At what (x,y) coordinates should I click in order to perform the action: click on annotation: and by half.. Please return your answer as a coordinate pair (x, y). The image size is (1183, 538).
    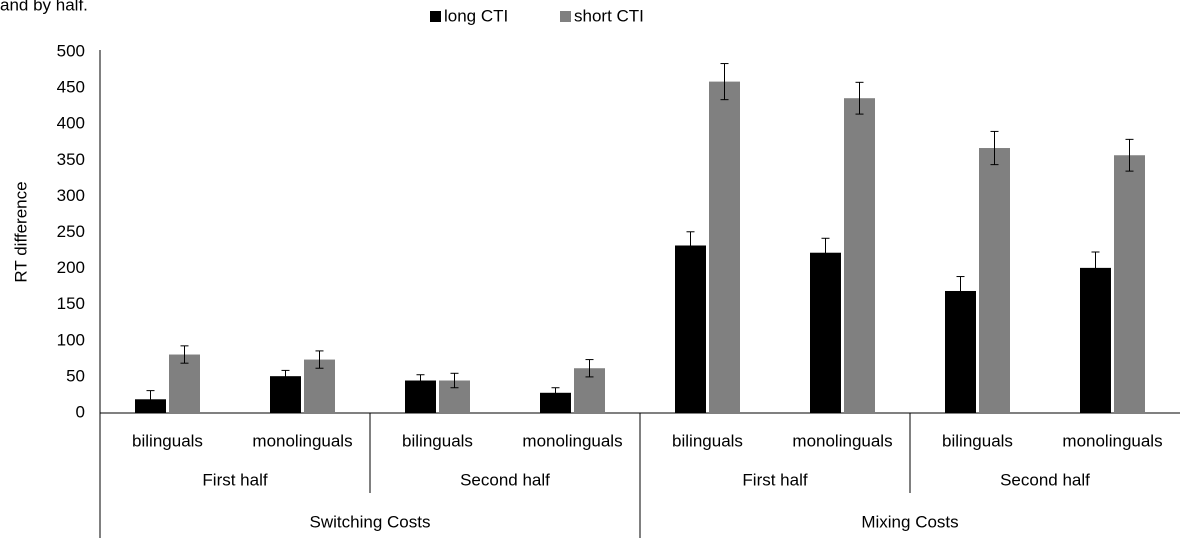
    Looking at the image, I should click on (44, 7).